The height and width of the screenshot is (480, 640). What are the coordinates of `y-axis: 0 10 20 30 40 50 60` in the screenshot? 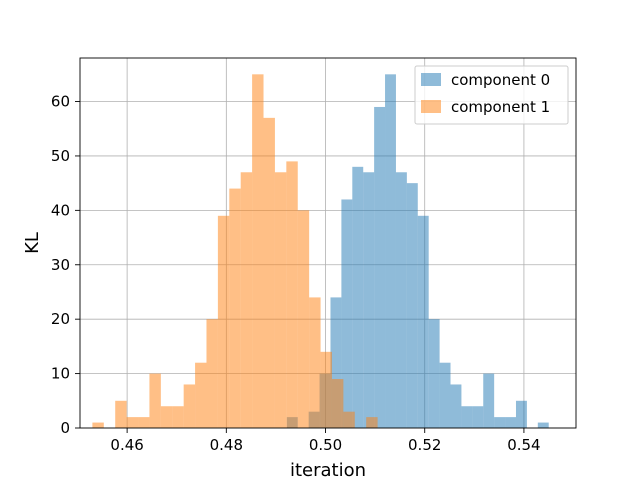 It's located at (65, 265).